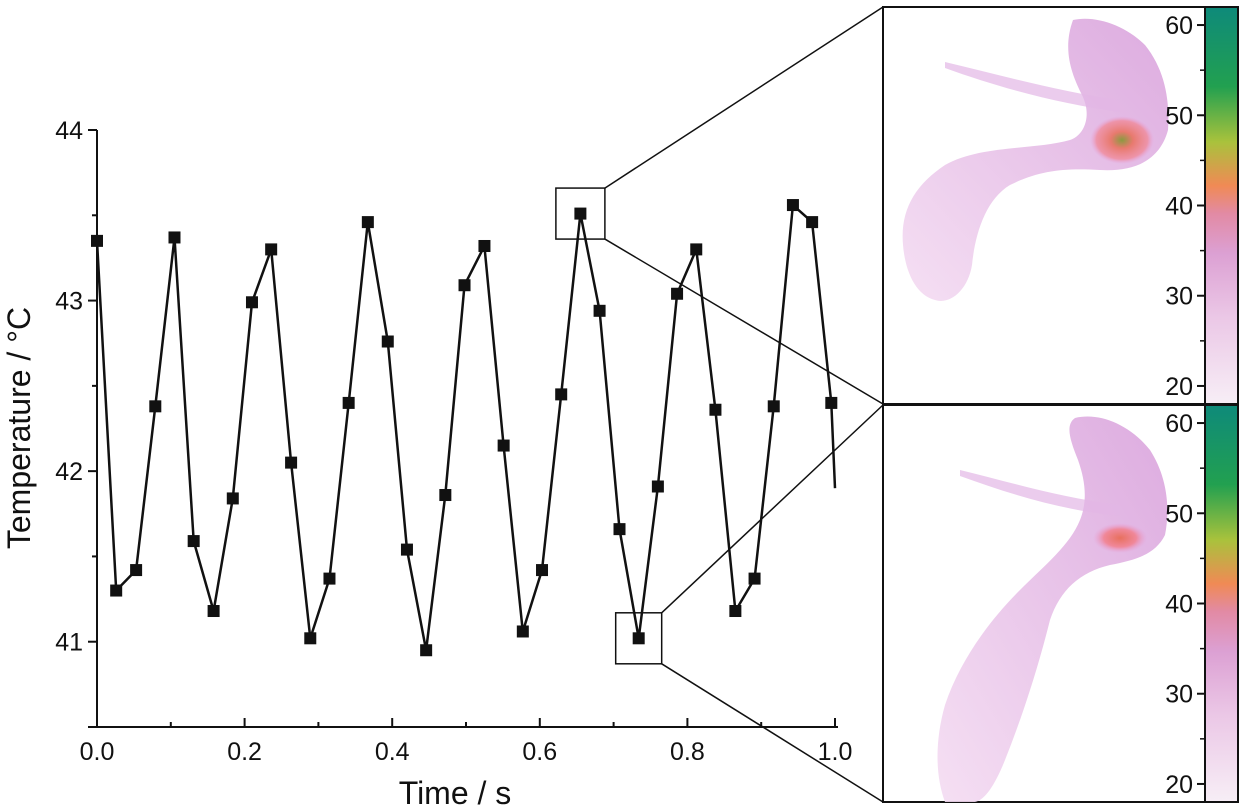 The height and width of the screenshot is (809, 1240). What do you see at coordinates (69, 131) in the screenshot?
I see `y-tick-label: 44` at bounding box center [69, 131].